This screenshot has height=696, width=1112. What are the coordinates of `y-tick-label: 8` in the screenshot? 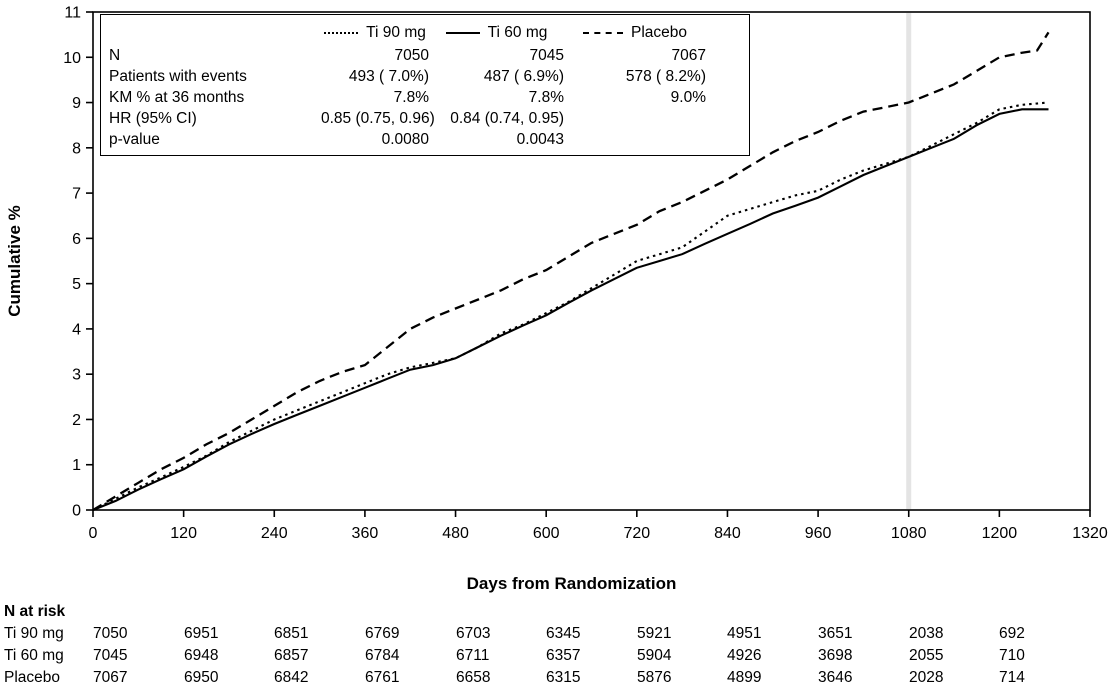 It's located at (76, 148).